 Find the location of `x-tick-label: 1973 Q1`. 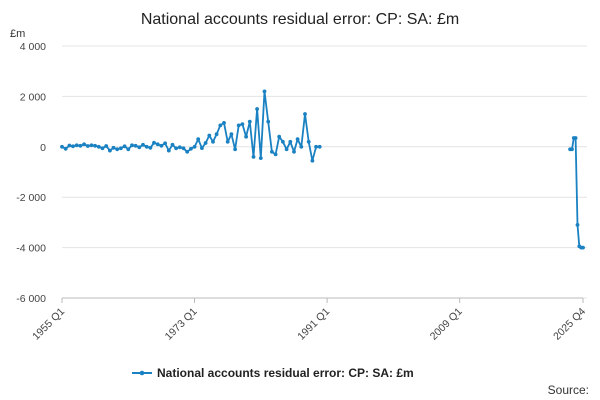

x-tick-label: 1973 Q1 is located at coordinates (181, 324).